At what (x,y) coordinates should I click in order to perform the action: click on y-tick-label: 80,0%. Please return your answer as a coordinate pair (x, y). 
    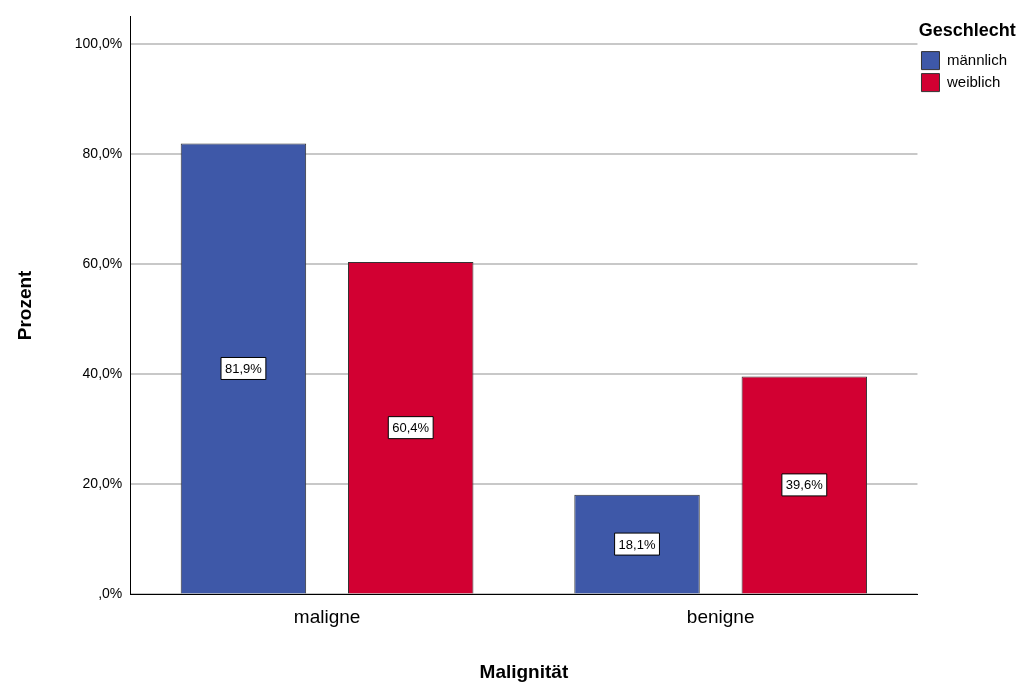
    Looking at the image, I should click on (102, 152).